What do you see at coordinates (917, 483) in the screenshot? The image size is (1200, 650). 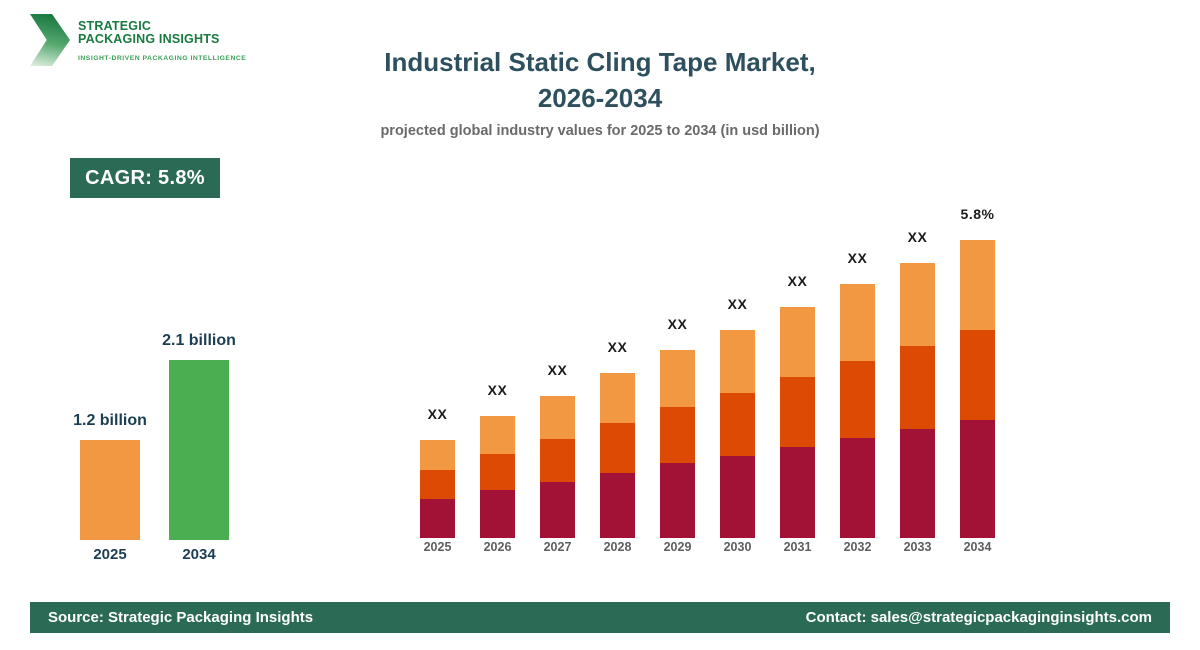 I see `stacked-bar-2033-segment-bottom` at bounding box center [917, 483].